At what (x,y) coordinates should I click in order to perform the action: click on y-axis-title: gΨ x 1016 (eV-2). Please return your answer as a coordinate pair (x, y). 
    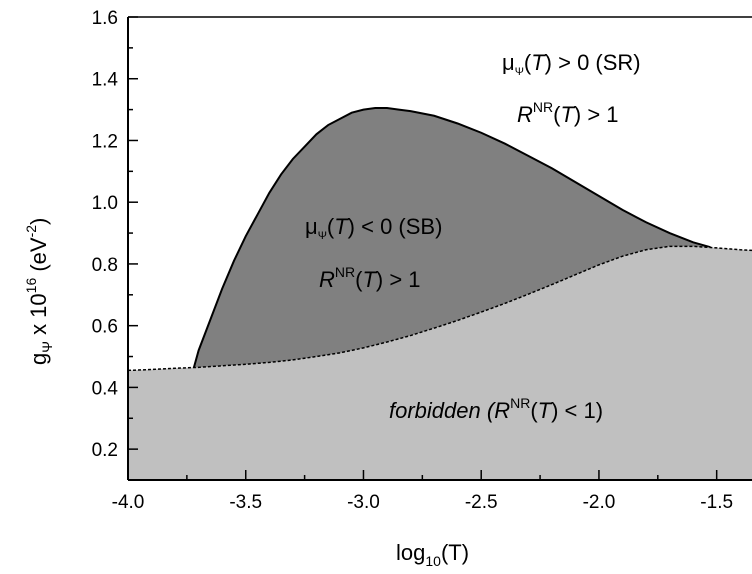
    Looking at the image, I should click on (39, 291).